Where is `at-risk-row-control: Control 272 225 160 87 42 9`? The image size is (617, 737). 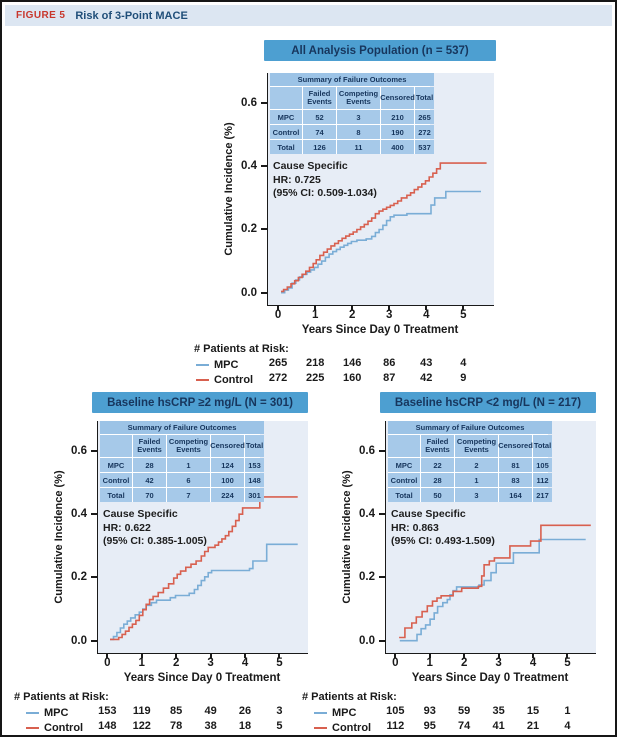 at-risk-row-control: Control 272 225 160 87 42 9 is located at coordinates (347, 379).